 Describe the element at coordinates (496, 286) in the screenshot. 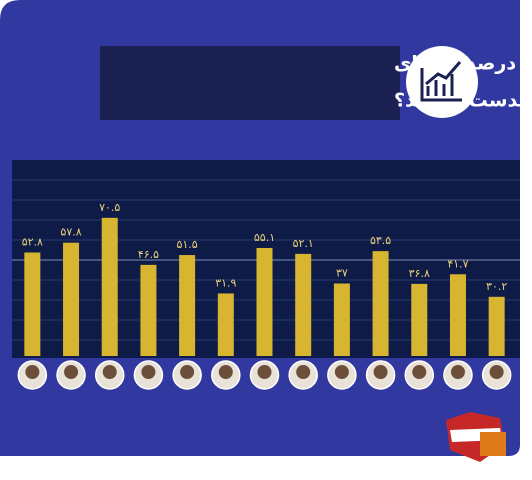

I see `value-label: ۳۰.۲` at that location.